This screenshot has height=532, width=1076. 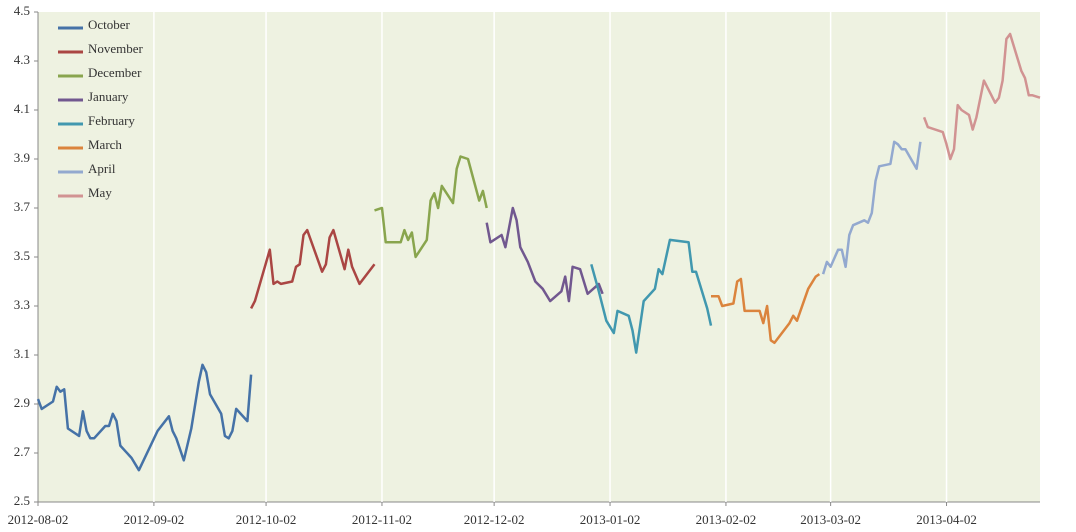 What do you see at coordinates (22, 255) in the screenshot?
I see `y-tick-label: 3.5` at bounding box center [22, 255].